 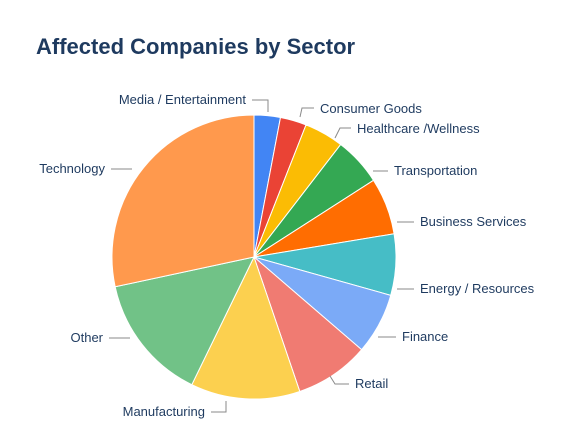 I want to click on label-finance: Finance, so click(x=425, y=336).